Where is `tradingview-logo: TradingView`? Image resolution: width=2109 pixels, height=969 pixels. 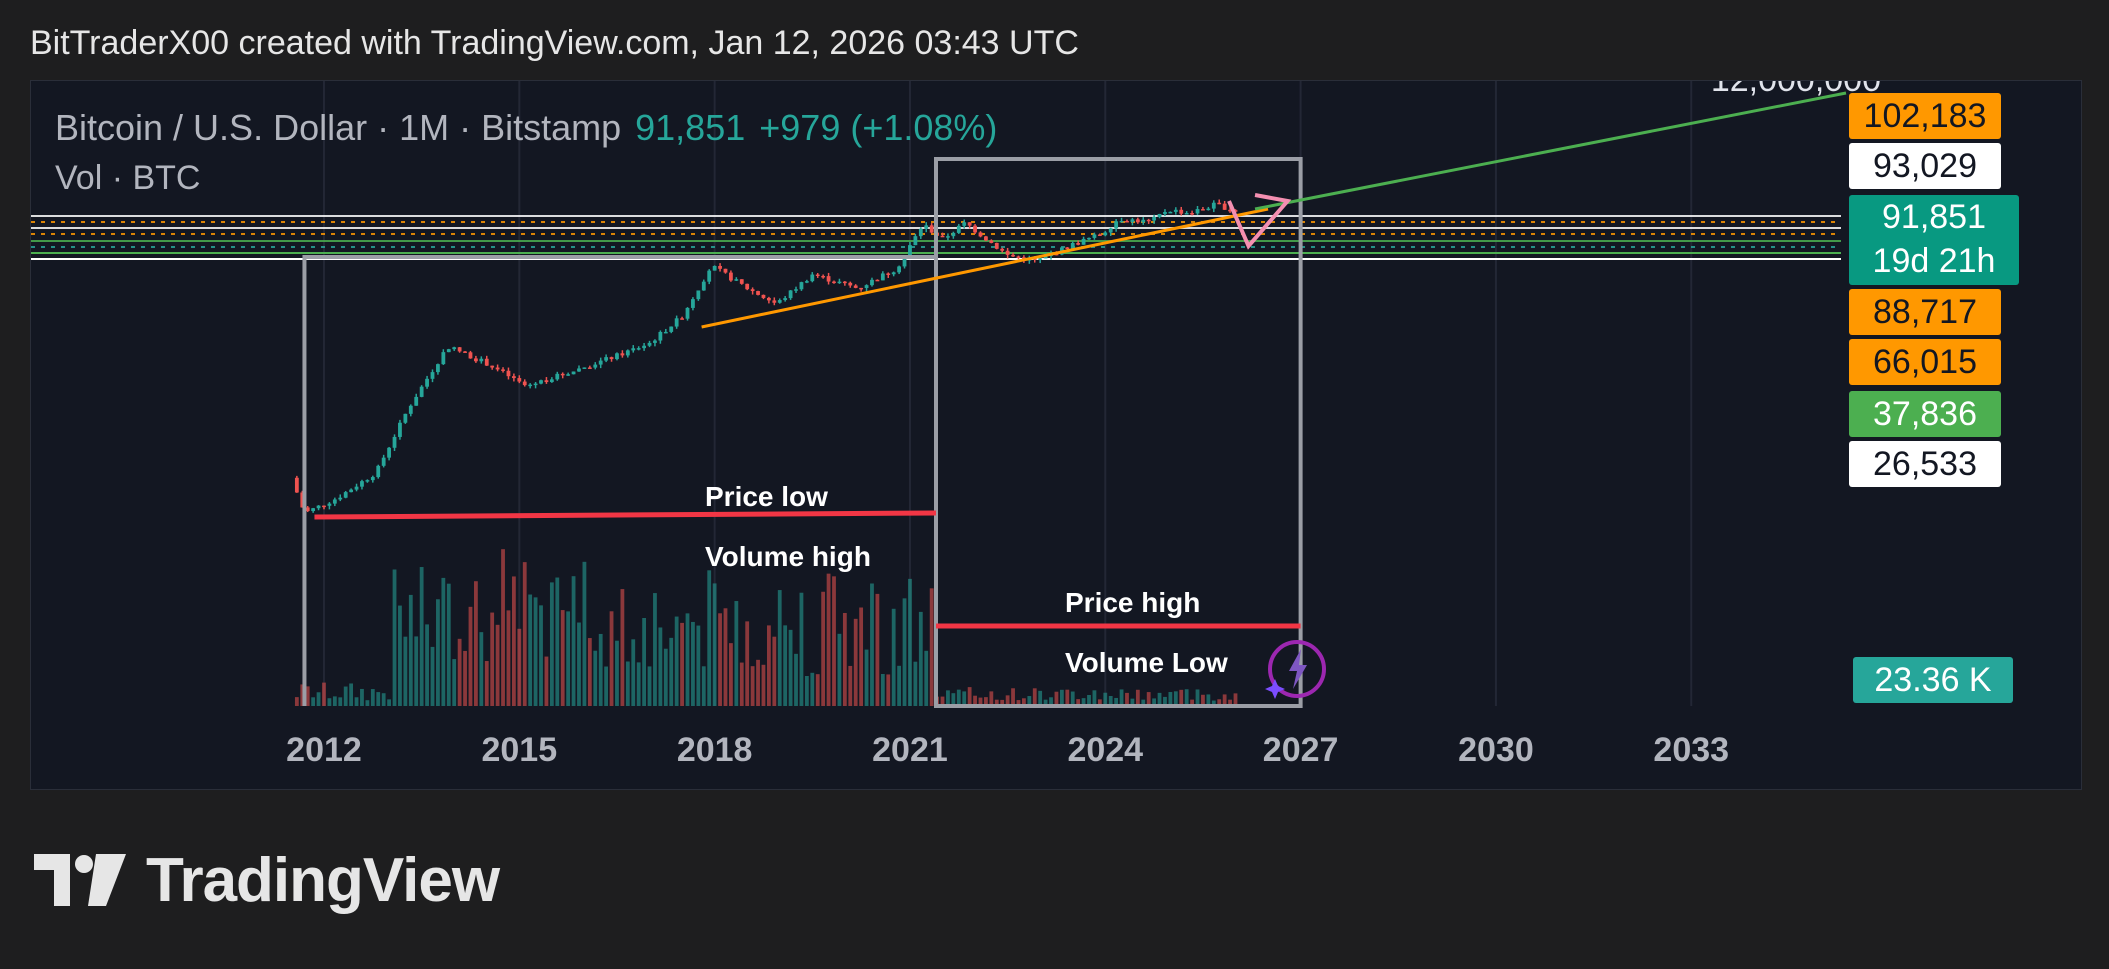 tradingview-logo: TradingView is located at coordinates (267, 880).